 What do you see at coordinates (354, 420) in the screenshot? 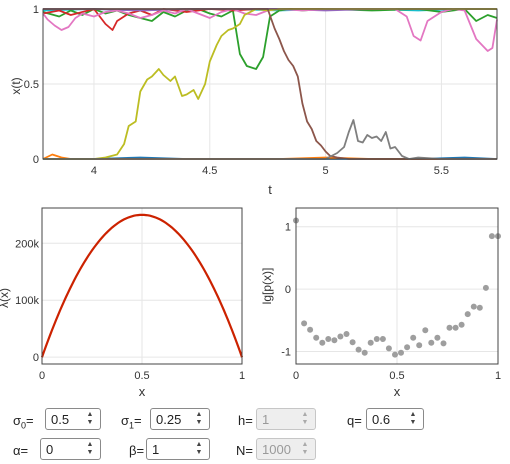
I see `q-label: q=` at bounding box center [354, 420].